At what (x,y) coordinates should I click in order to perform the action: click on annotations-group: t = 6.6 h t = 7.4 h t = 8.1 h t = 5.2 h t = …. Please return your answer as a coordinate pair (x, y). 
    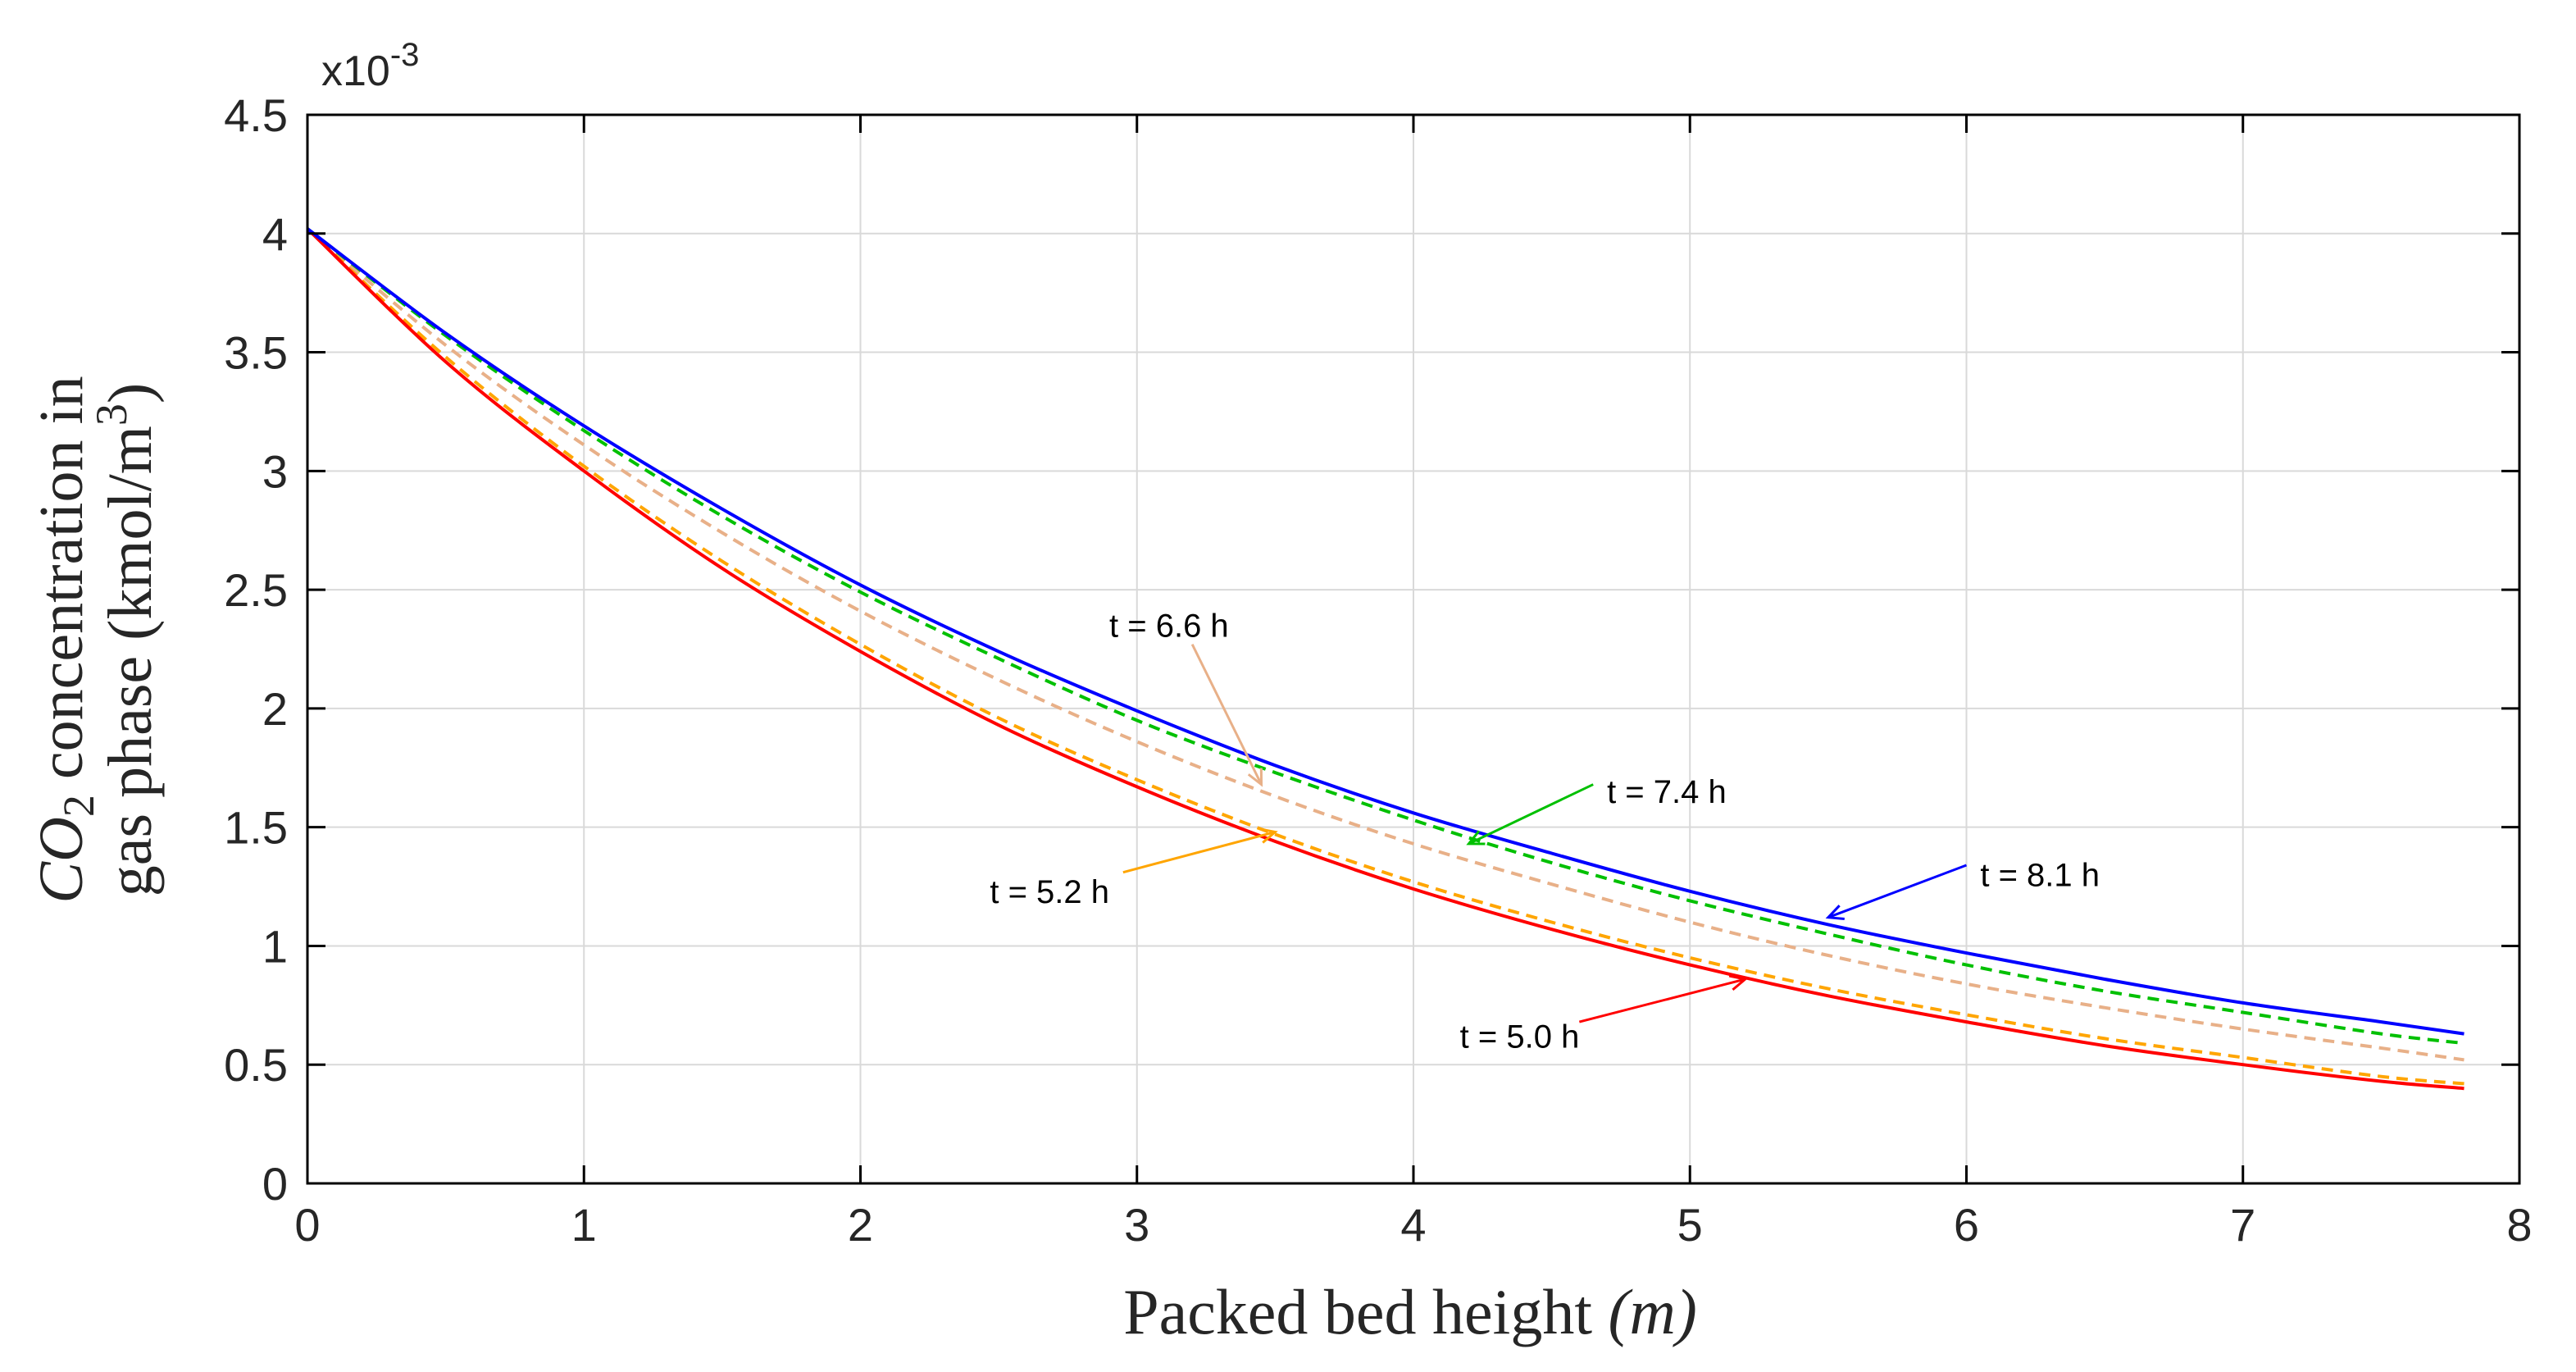
    Looking at the image, I should click on (1545, 832).